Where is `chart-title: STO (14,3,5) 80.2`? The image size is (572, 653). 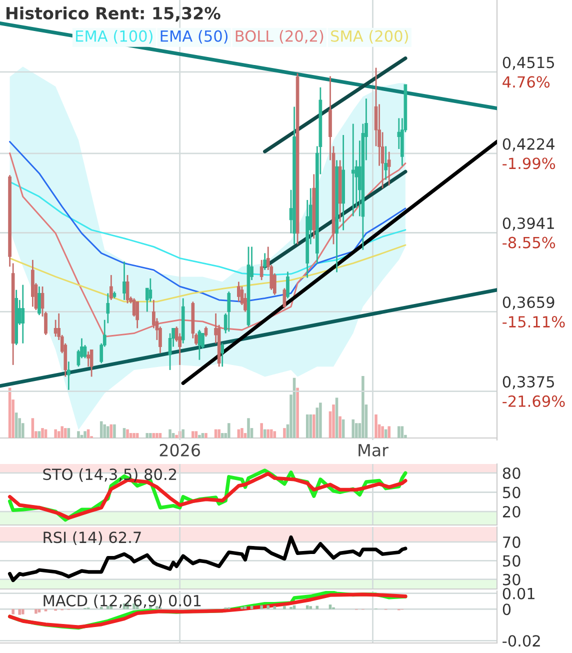
chart-title: STO (14,3,5) 80.2 is located at coordinates (109, 475).